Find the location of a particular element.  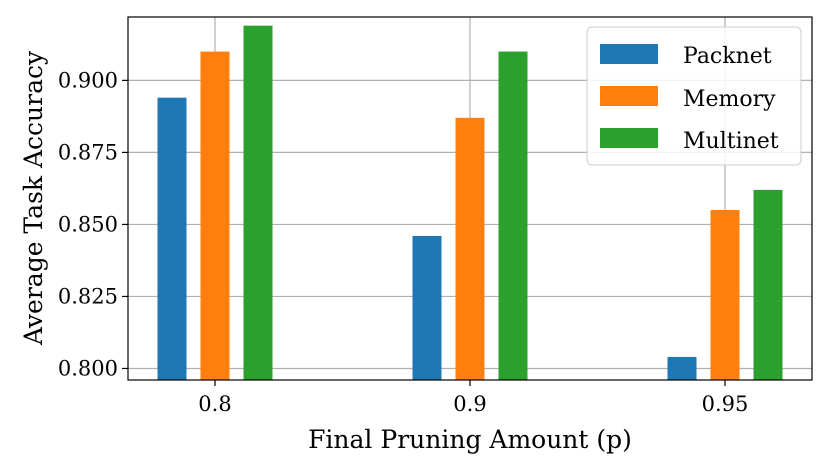

legend-label-multinet: Multinet is located at coordinates (731, 141).